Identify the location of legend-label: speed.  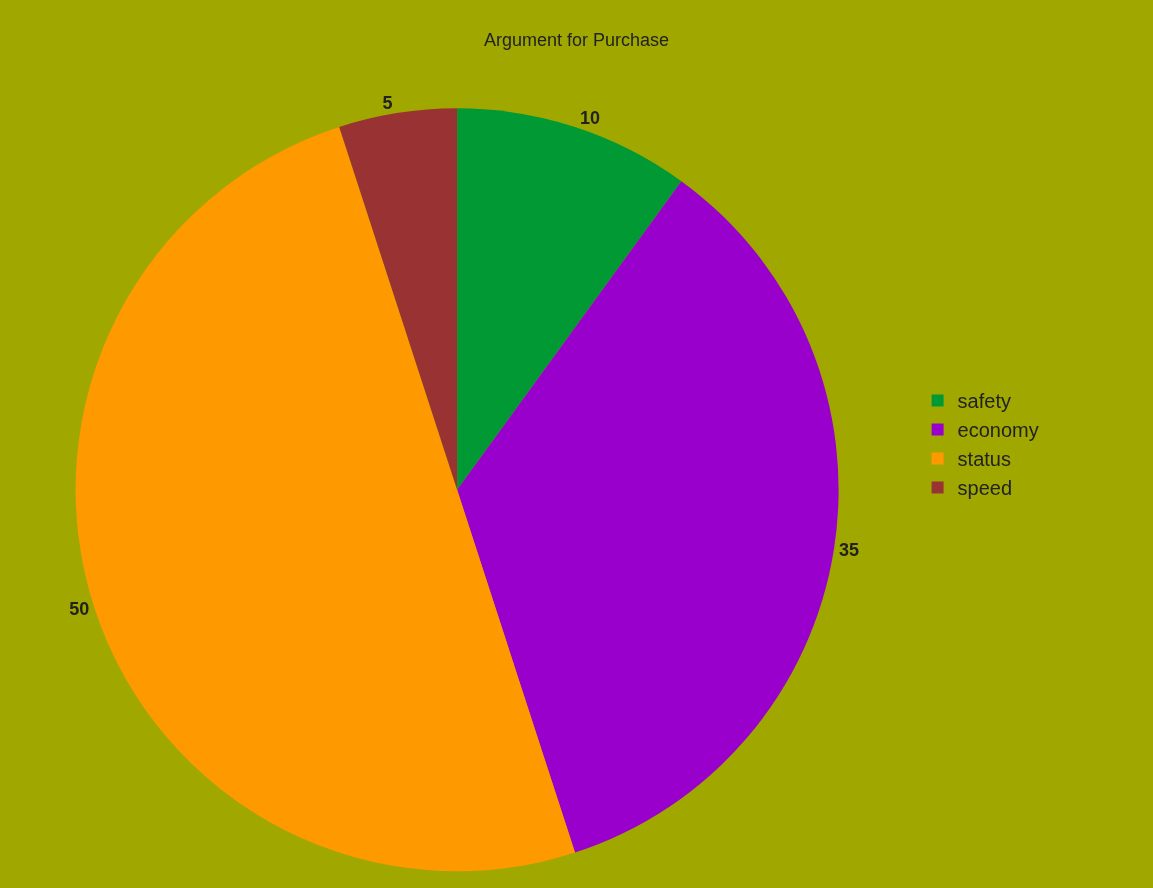
(985, 488).